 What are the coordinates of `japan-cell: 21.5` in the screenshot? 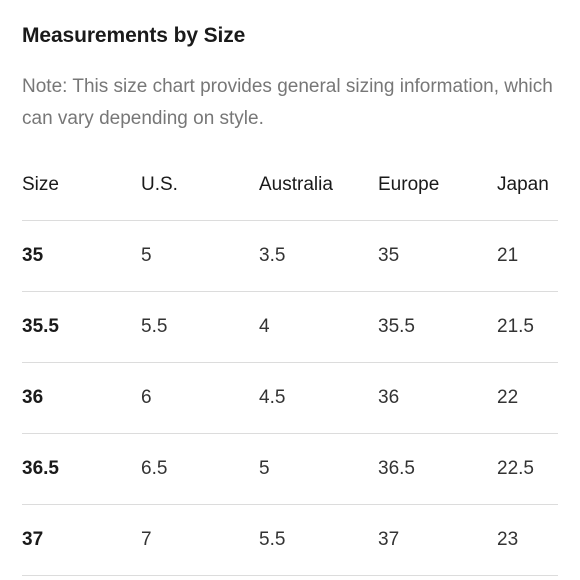 It's located at (527, 327).